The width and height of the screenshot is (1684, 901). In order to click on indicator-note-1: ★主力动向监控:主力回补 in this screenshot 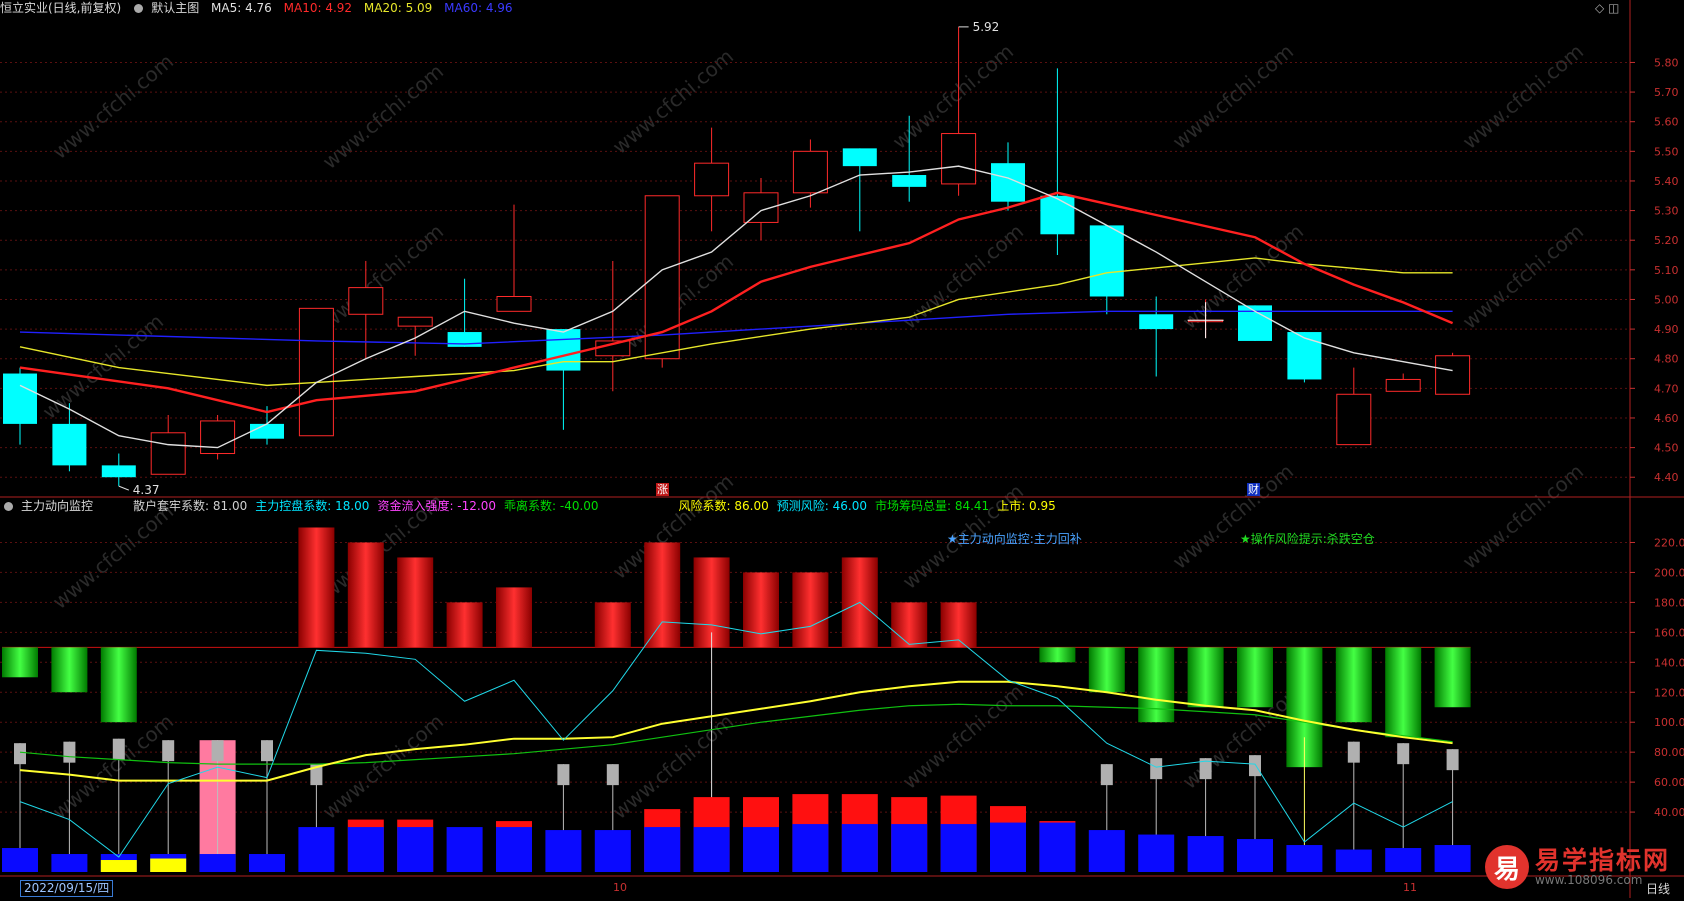, I will do `click(1014, 539)`.